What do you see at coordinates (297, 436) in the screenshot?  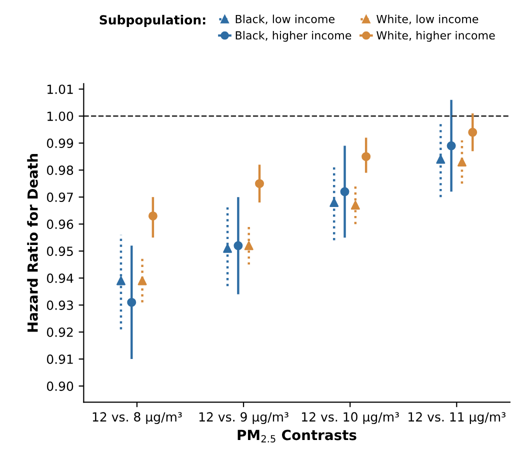 I see `x-axis-title: PM$_{2.5}$ Contrasts` at bounding box center [297, 436].